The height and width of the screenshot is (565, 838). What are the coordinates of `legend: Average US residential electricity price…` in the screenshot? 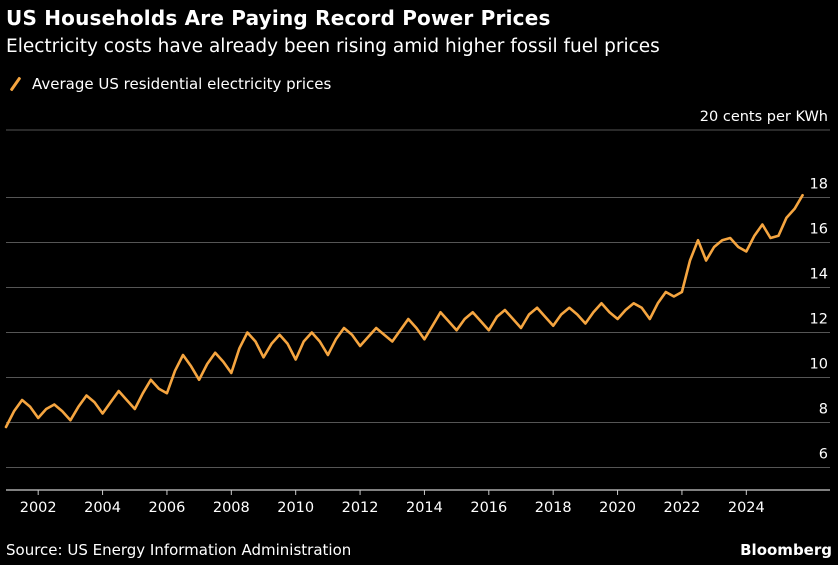 It's located at (169, 84).